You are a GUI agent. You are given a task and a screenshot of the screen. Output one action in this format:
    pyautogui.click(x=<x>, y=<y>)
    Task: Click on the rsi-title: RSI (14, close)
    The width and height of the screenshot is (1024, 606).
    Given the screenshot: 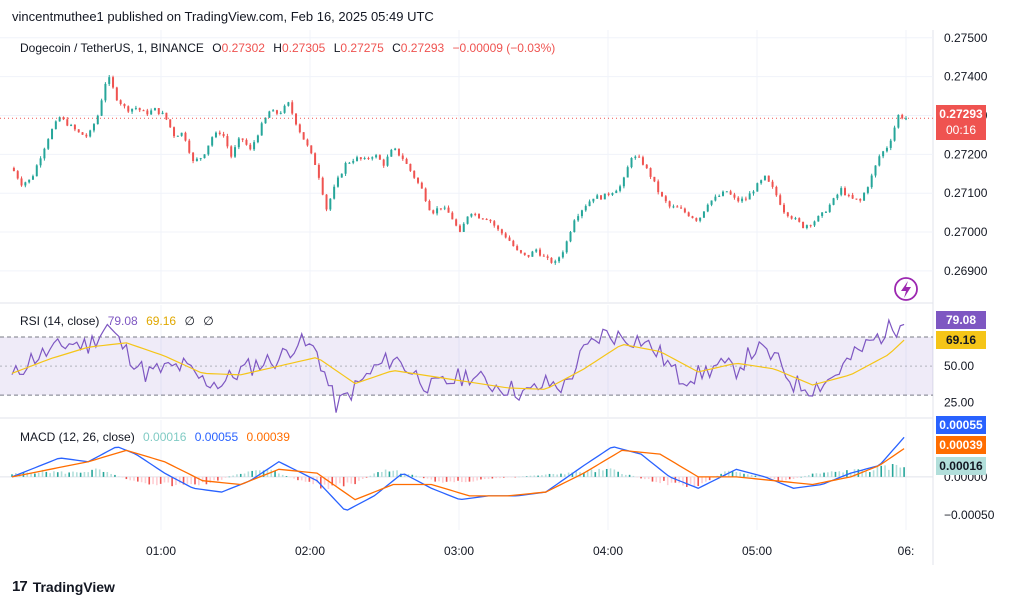 What is the action you would take?
    pyautogui.click(x=60, y=321)
    